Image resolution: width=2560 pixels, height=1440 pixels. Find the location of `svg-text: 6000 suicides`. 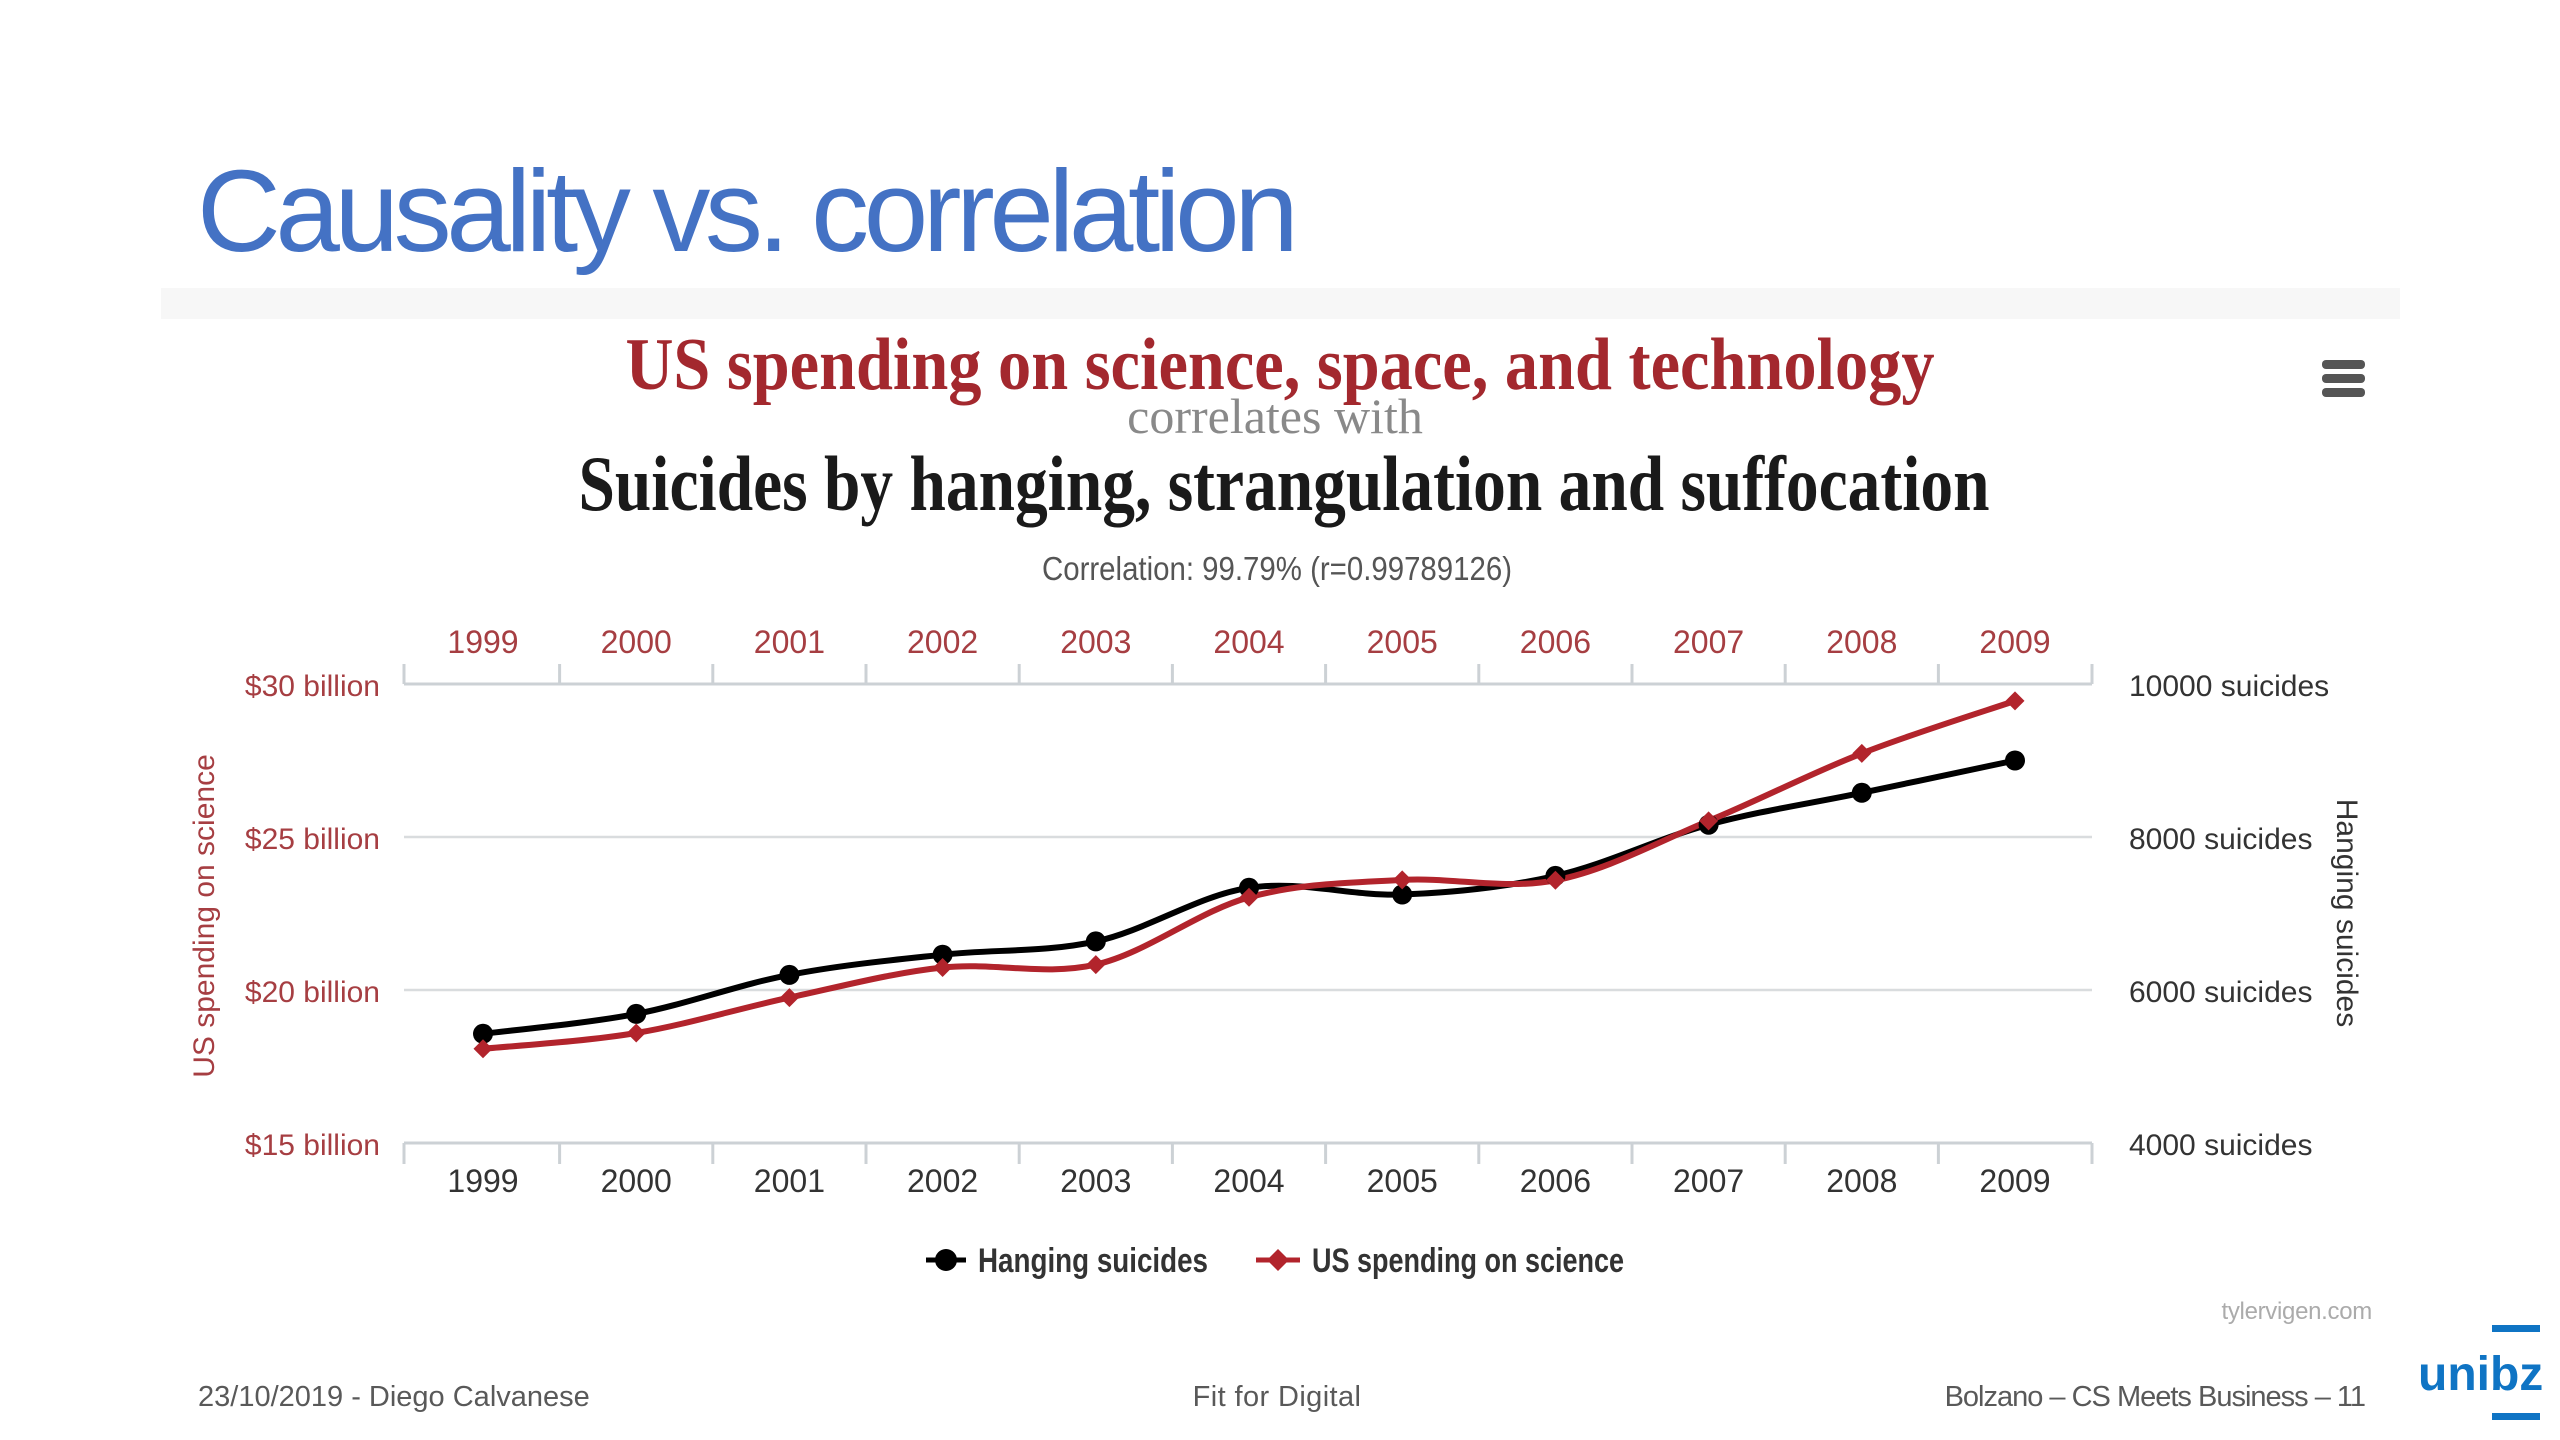

svg-text: 6000 suicides is located at coordinates (2220, 992).